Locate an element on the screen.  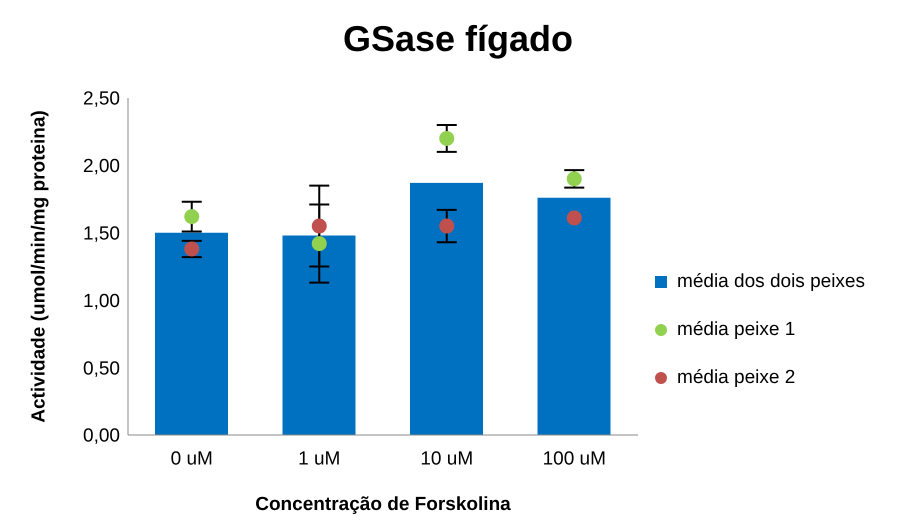
x-tick-label: 1 uM is located at coordinates (319, 459).